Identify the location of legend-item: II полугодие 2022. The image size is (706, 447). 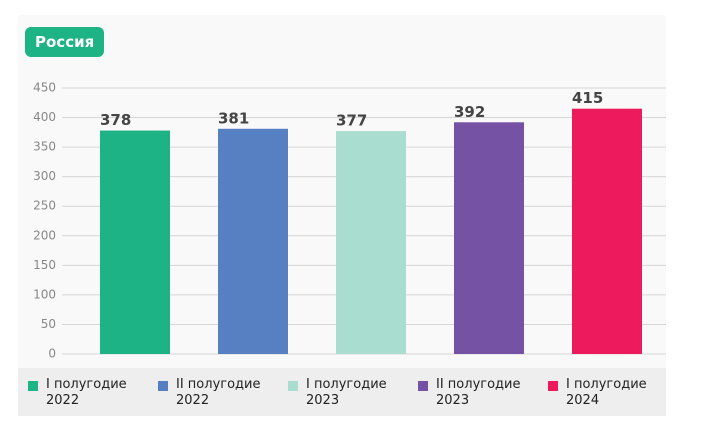
(213, 393).